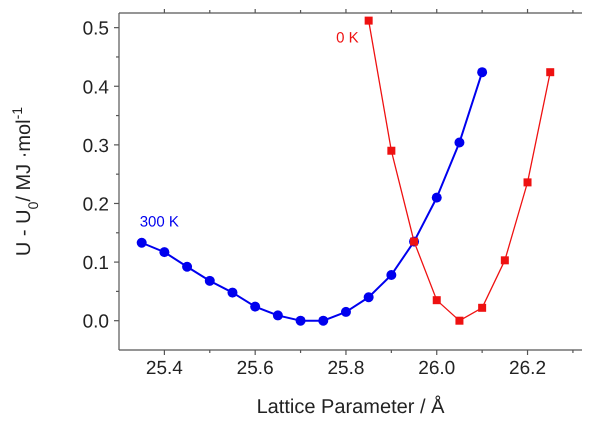 Image resolution: width=594 pixels, height=433 pixels. I want to click on x-tick-label: 26.2, so click(527, 368).